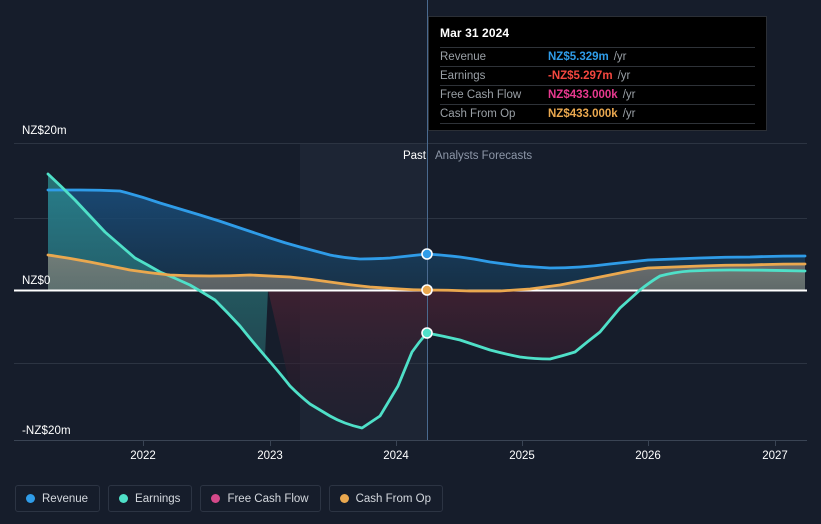  Describe the element at coordinates (463, 57) in the screenshot. I see `tooltip-label-revenue: Revenue` at that location.